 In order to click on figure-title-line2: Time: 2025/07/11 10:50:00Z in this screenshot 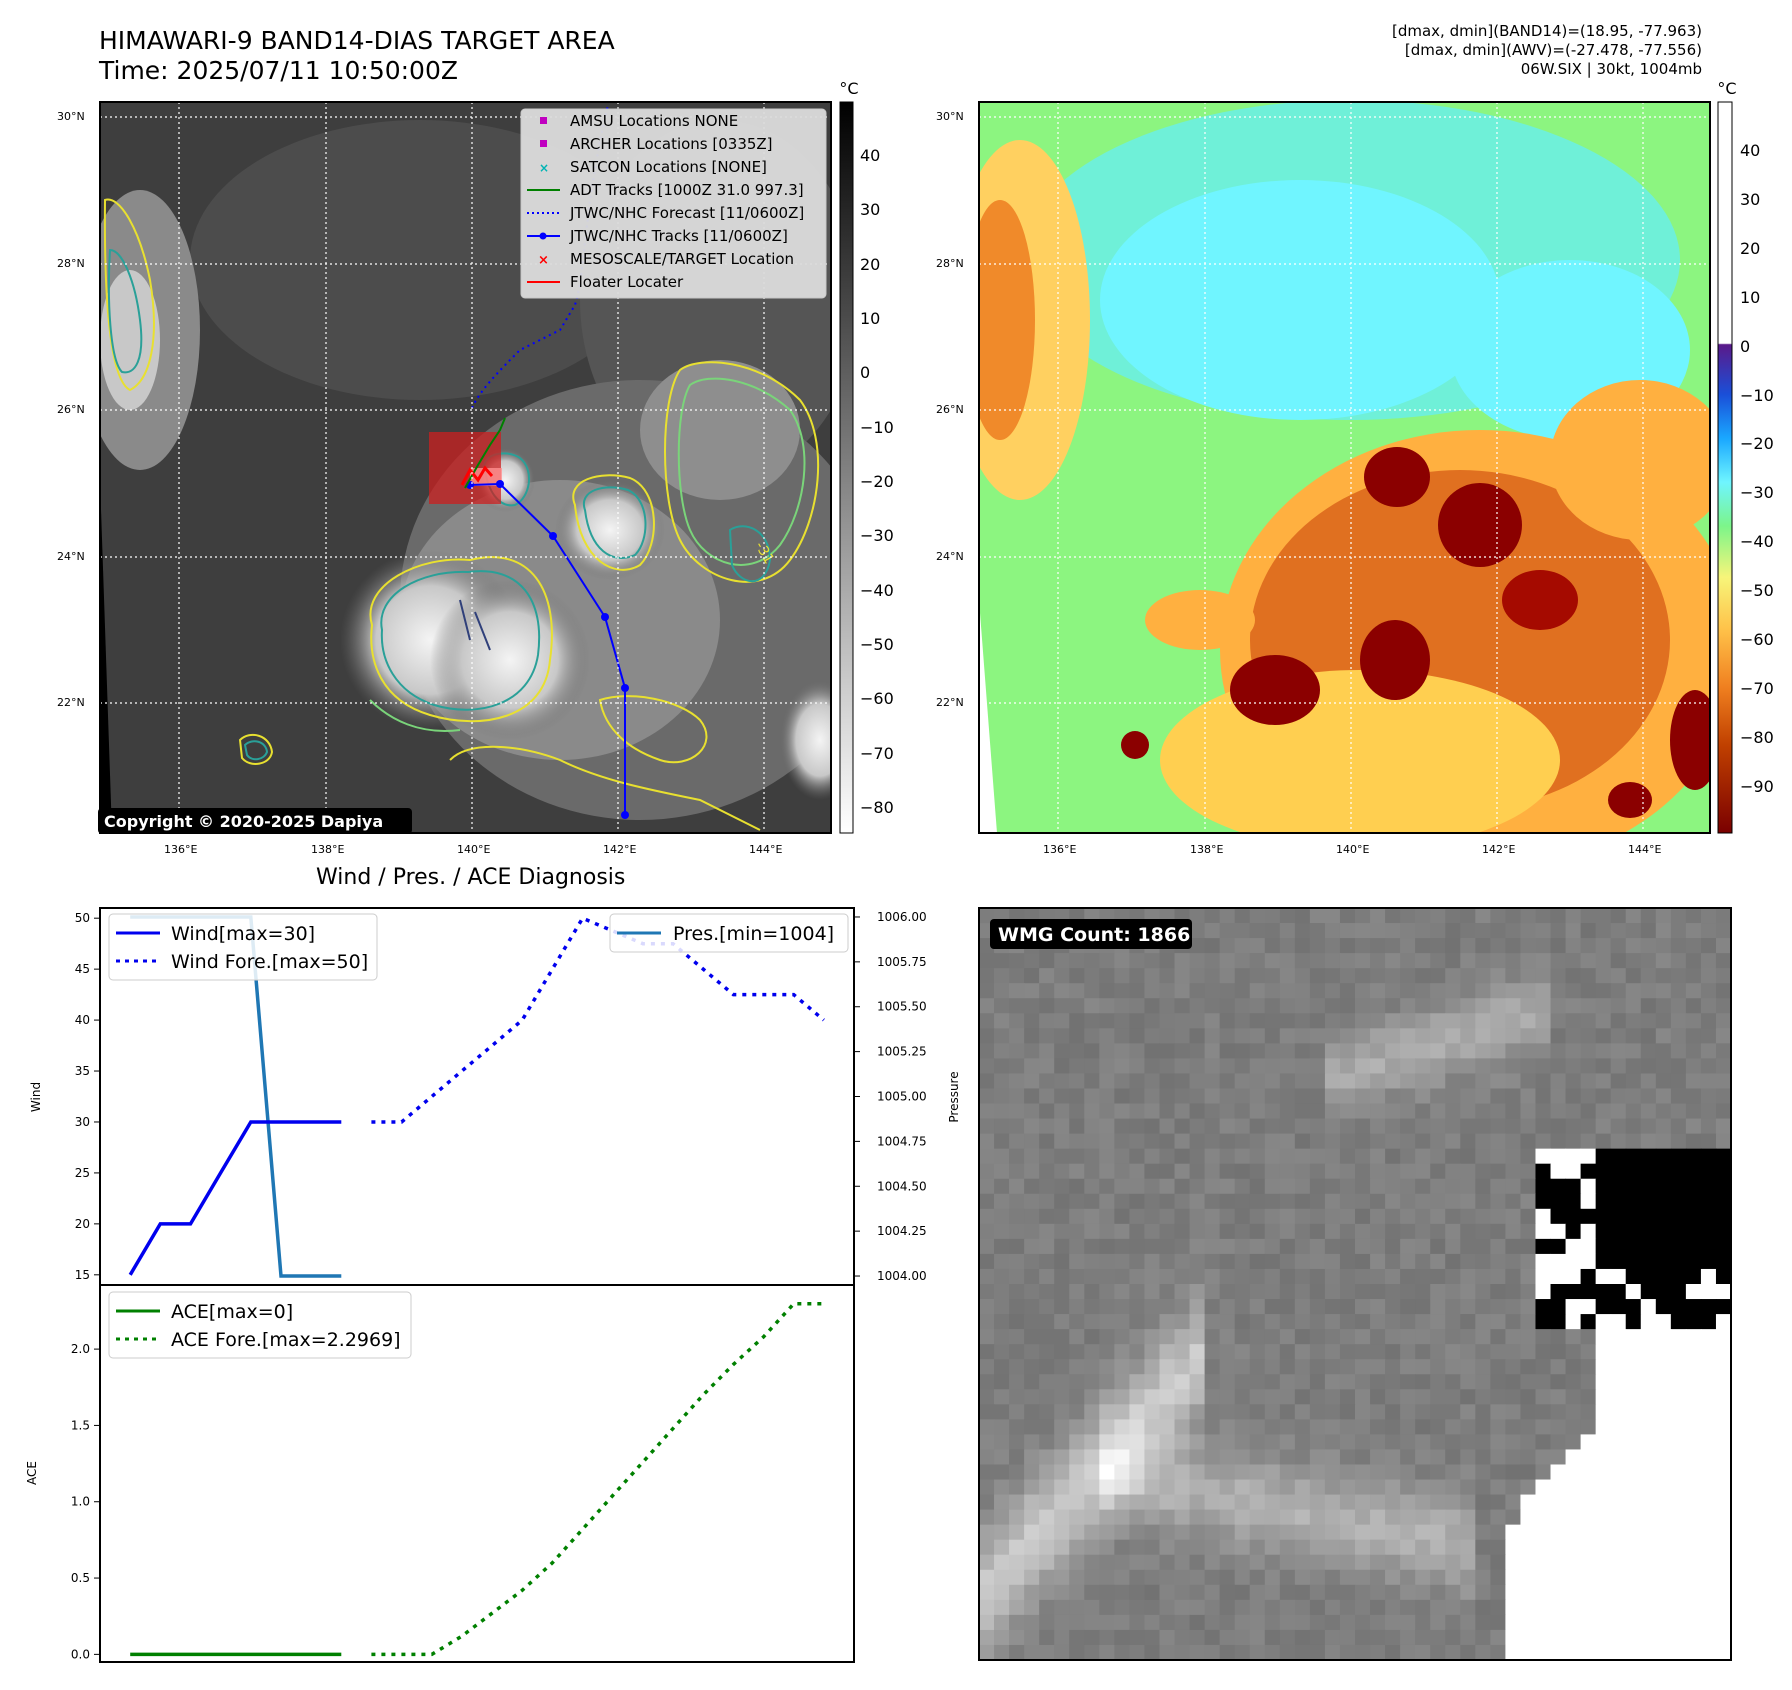, I will do `click(278, 70)`.